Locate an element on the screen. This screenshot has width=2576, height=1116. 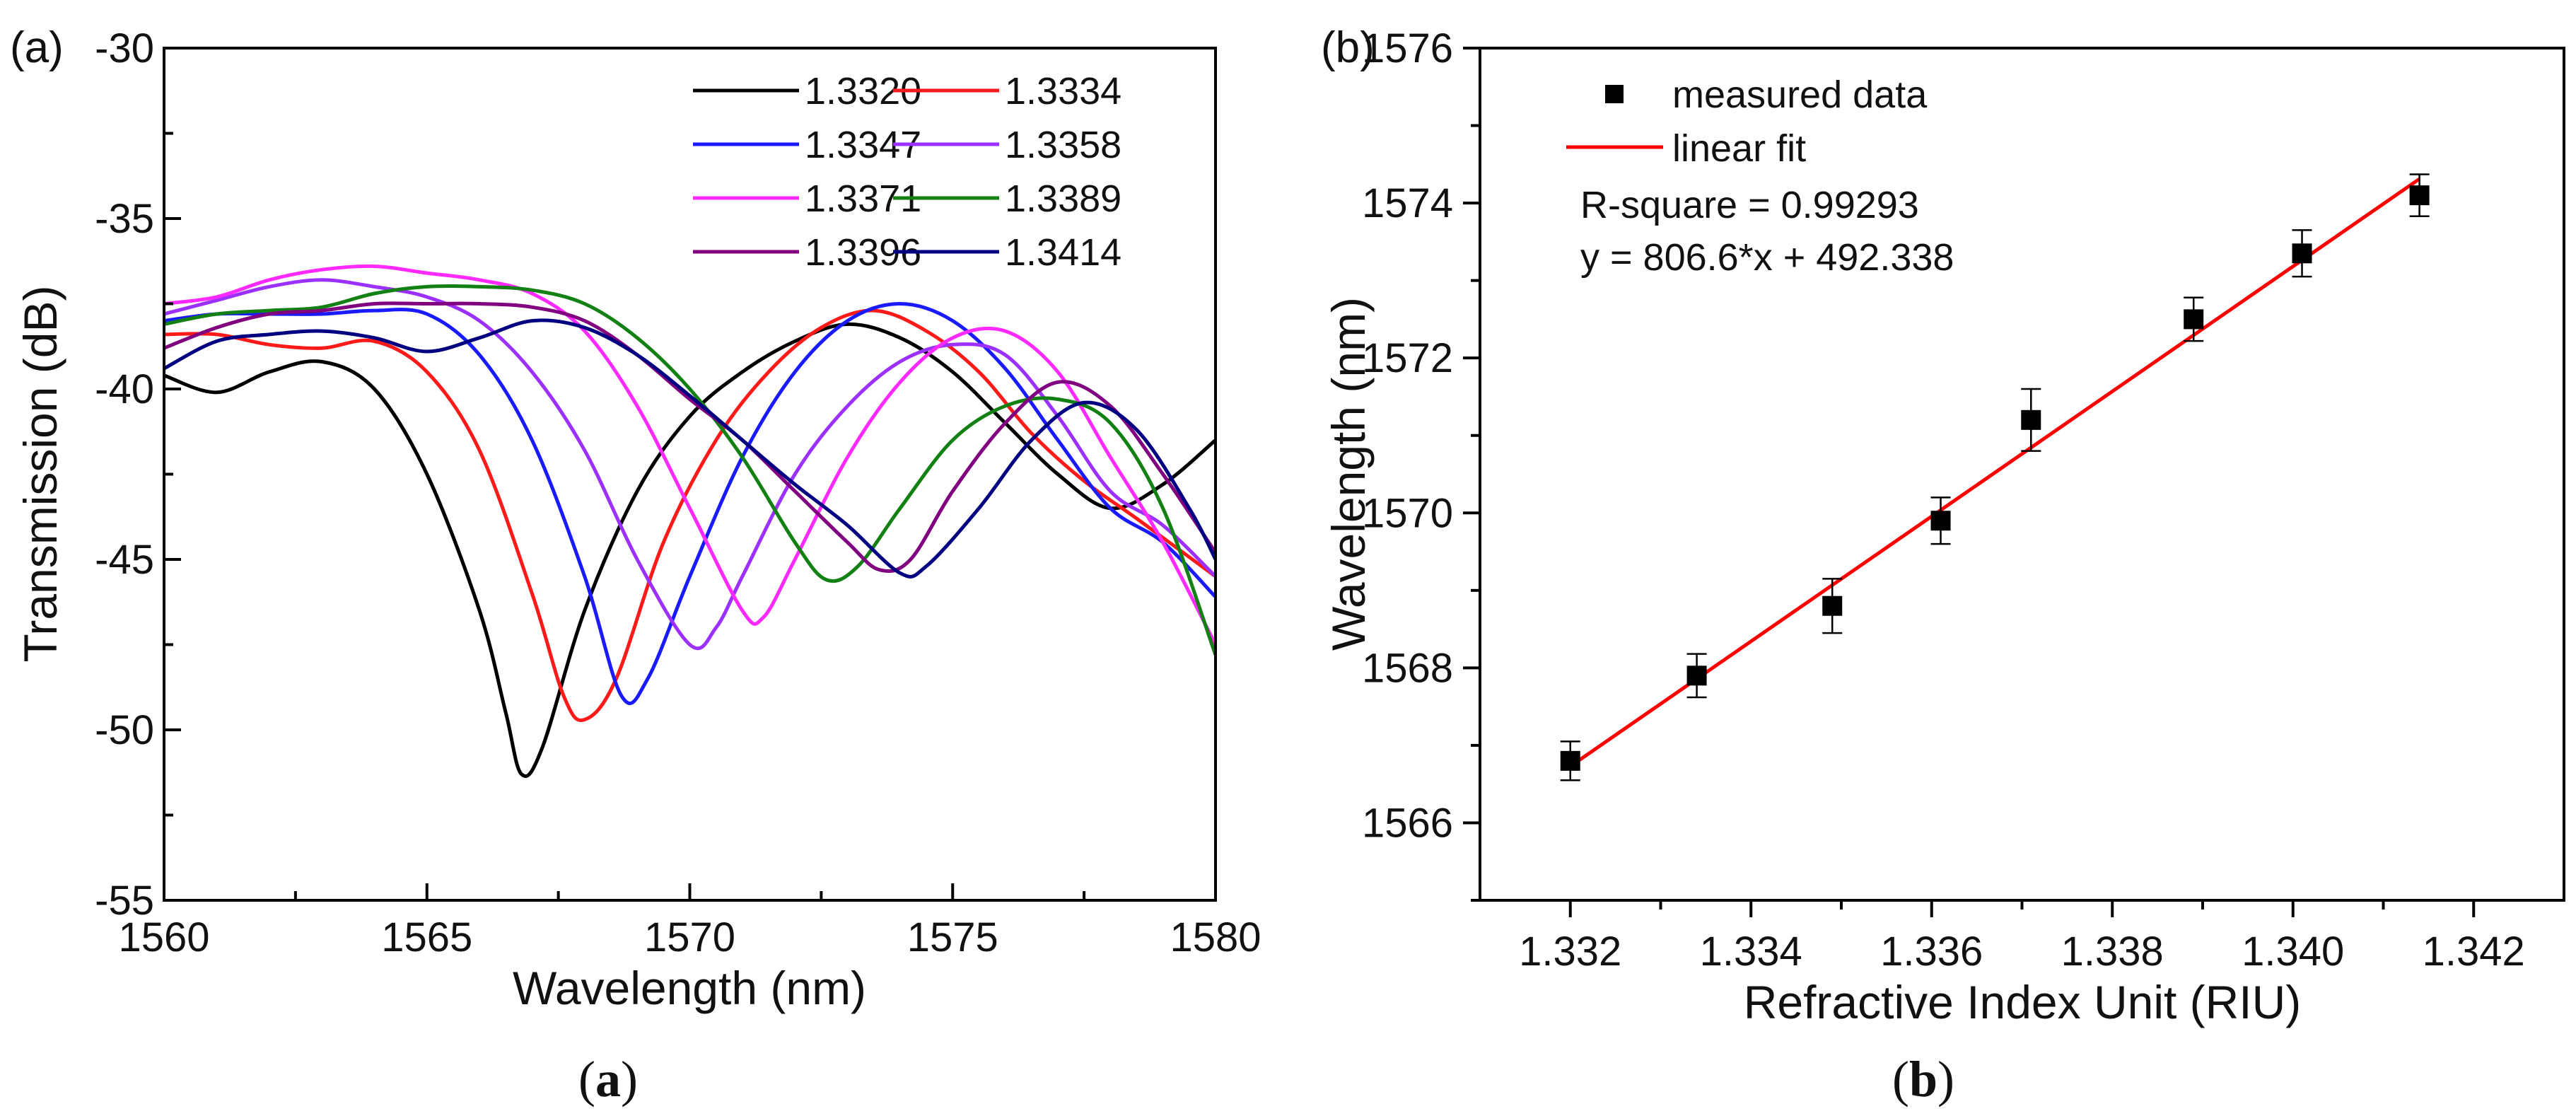
x-tick-label-1.334: 1.334 is located at coordinates (1751, 952).